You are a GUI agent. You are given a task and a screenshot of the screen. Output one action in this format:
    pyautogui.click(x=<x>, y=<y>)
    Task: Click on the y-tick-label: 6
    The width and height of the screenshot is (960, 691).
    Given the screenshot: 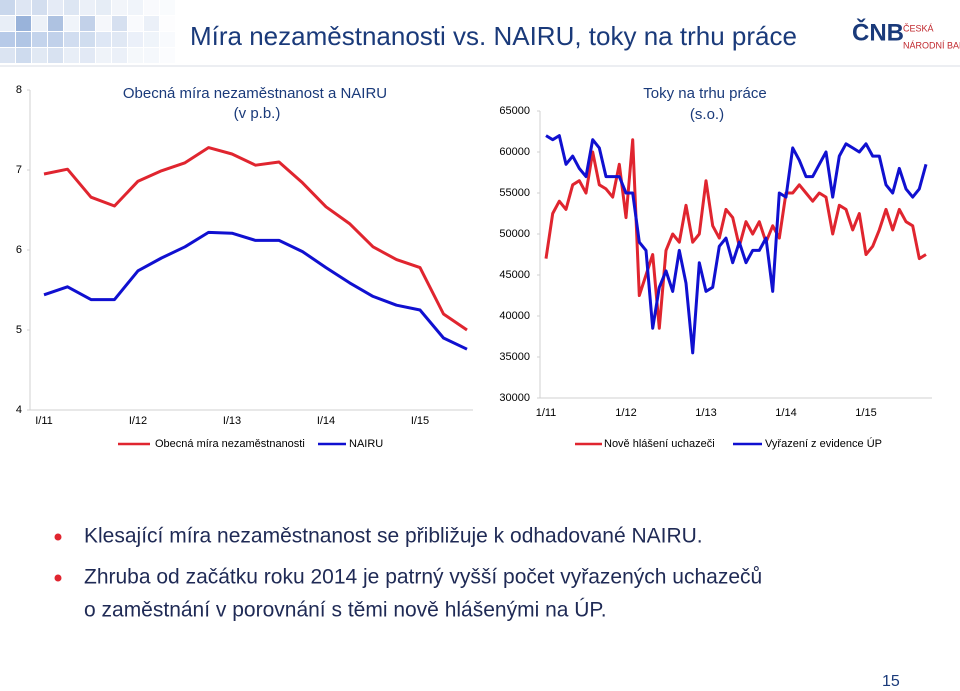 What is the action you would take?
    pyautogui.click(x=19, y=250)
    